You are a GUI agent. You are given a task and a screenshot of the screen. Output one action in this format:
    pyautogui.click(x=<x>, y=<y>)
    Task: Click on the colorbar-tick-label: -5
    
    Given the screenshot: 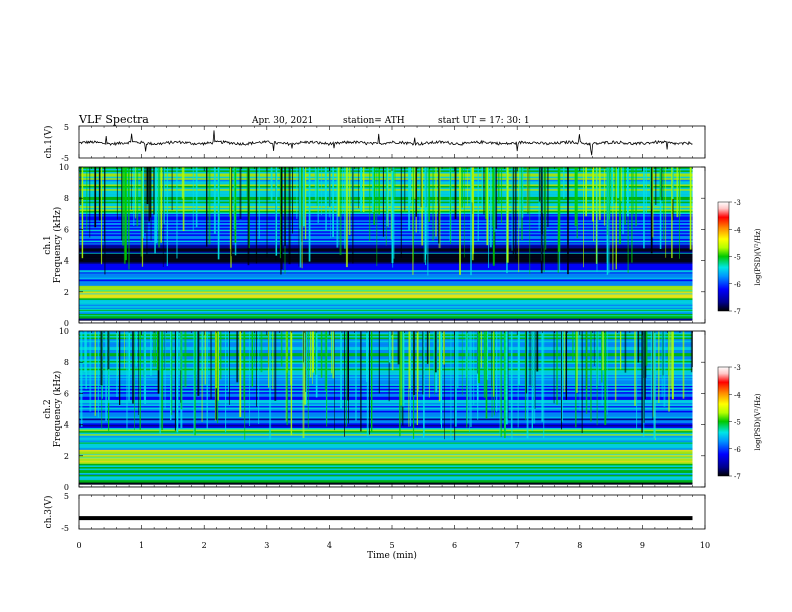 What is the action you would take?
    pyautogui.click(x=737, y=258)
    